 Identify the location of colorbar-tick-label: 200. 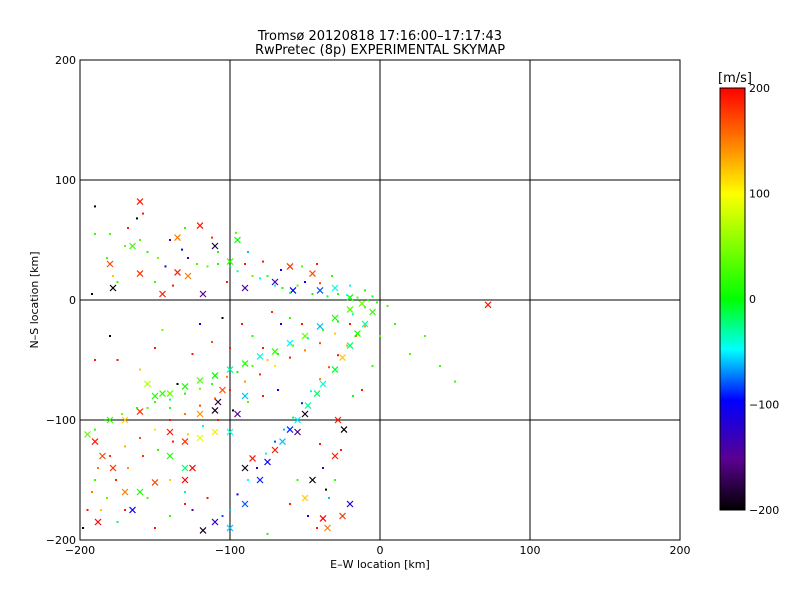
(759, 88).